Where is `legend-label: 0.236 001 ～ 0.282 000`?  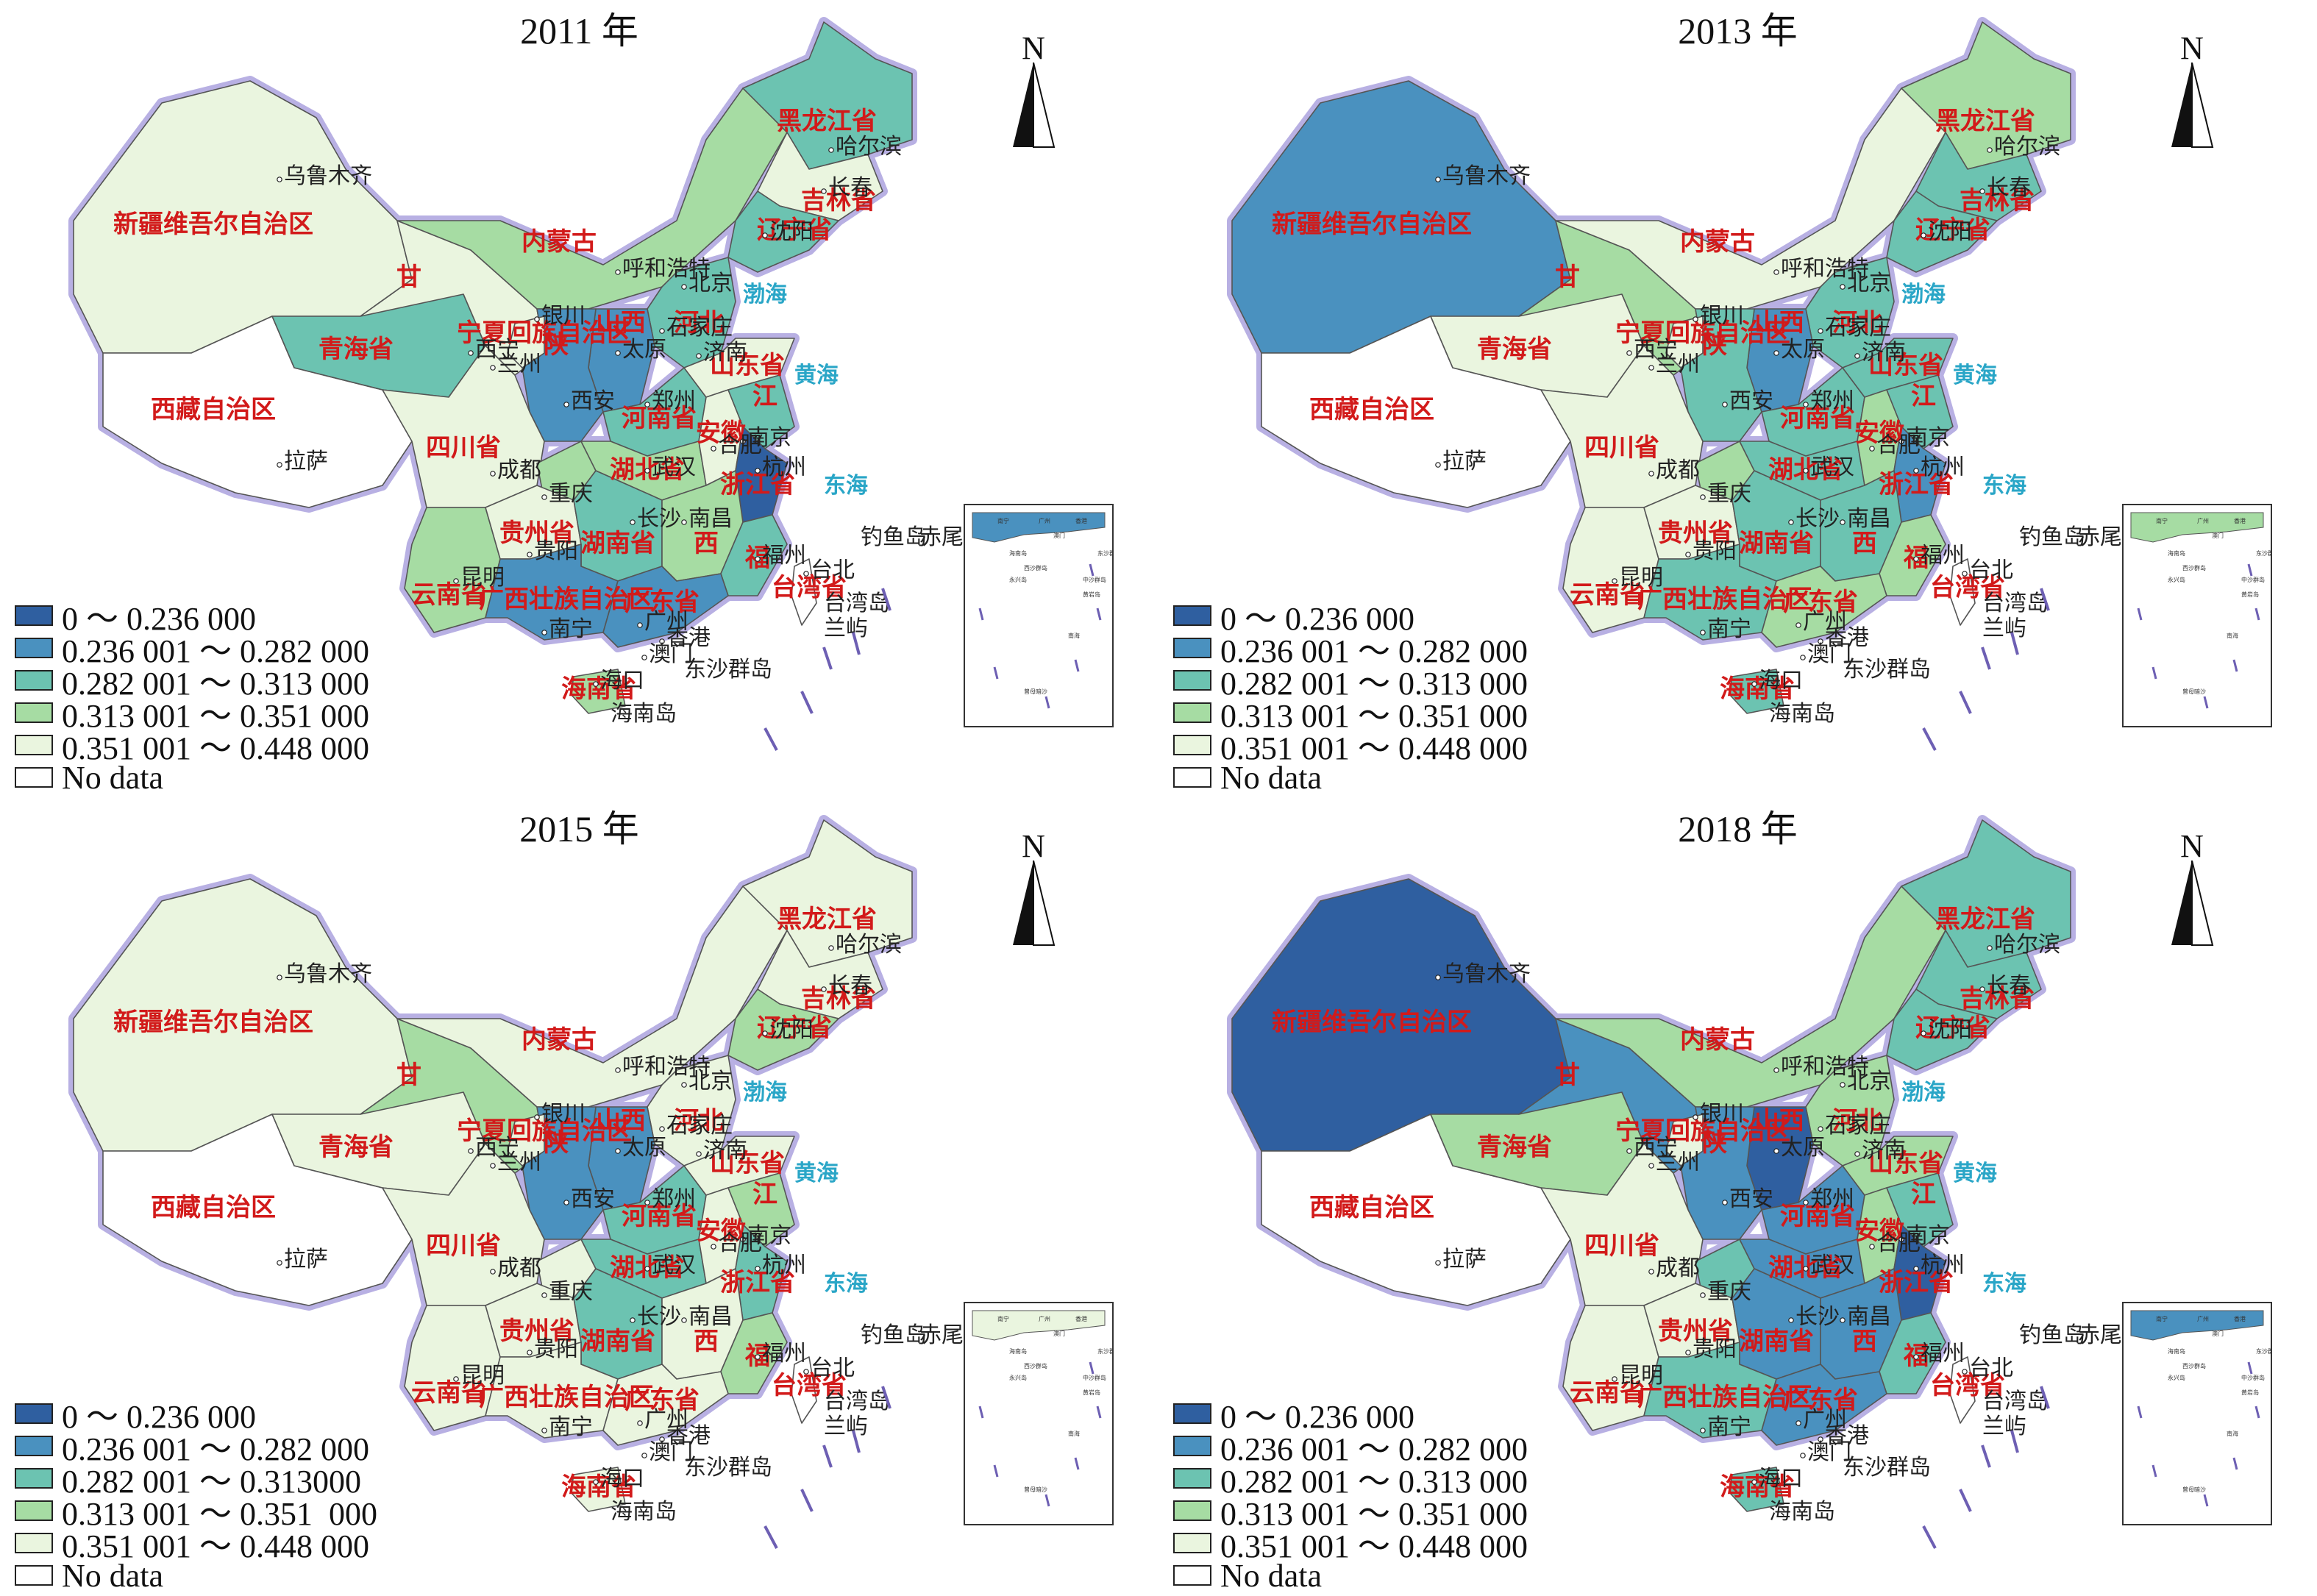 legend-label: 0.236 001 ～ 0.282 000 is located at coordinates (1374, 1449).